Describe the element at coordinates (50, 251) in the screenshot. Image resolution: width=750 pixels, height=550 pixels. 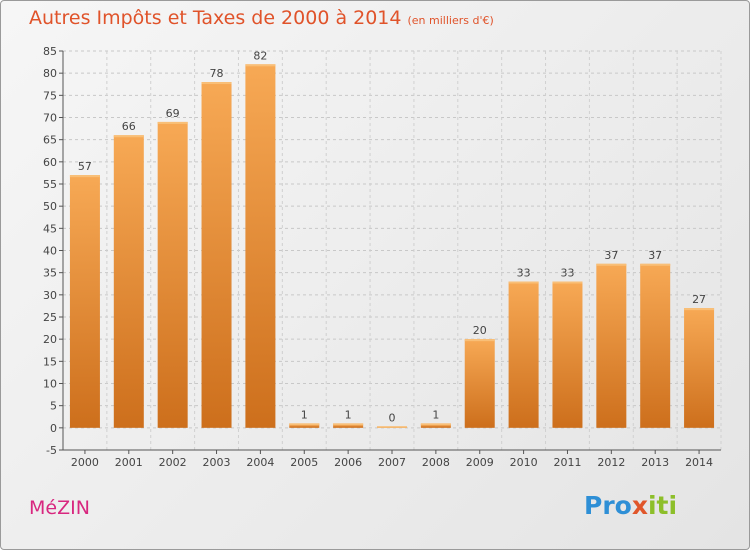
I see `y-tick-label: 40` at that location.